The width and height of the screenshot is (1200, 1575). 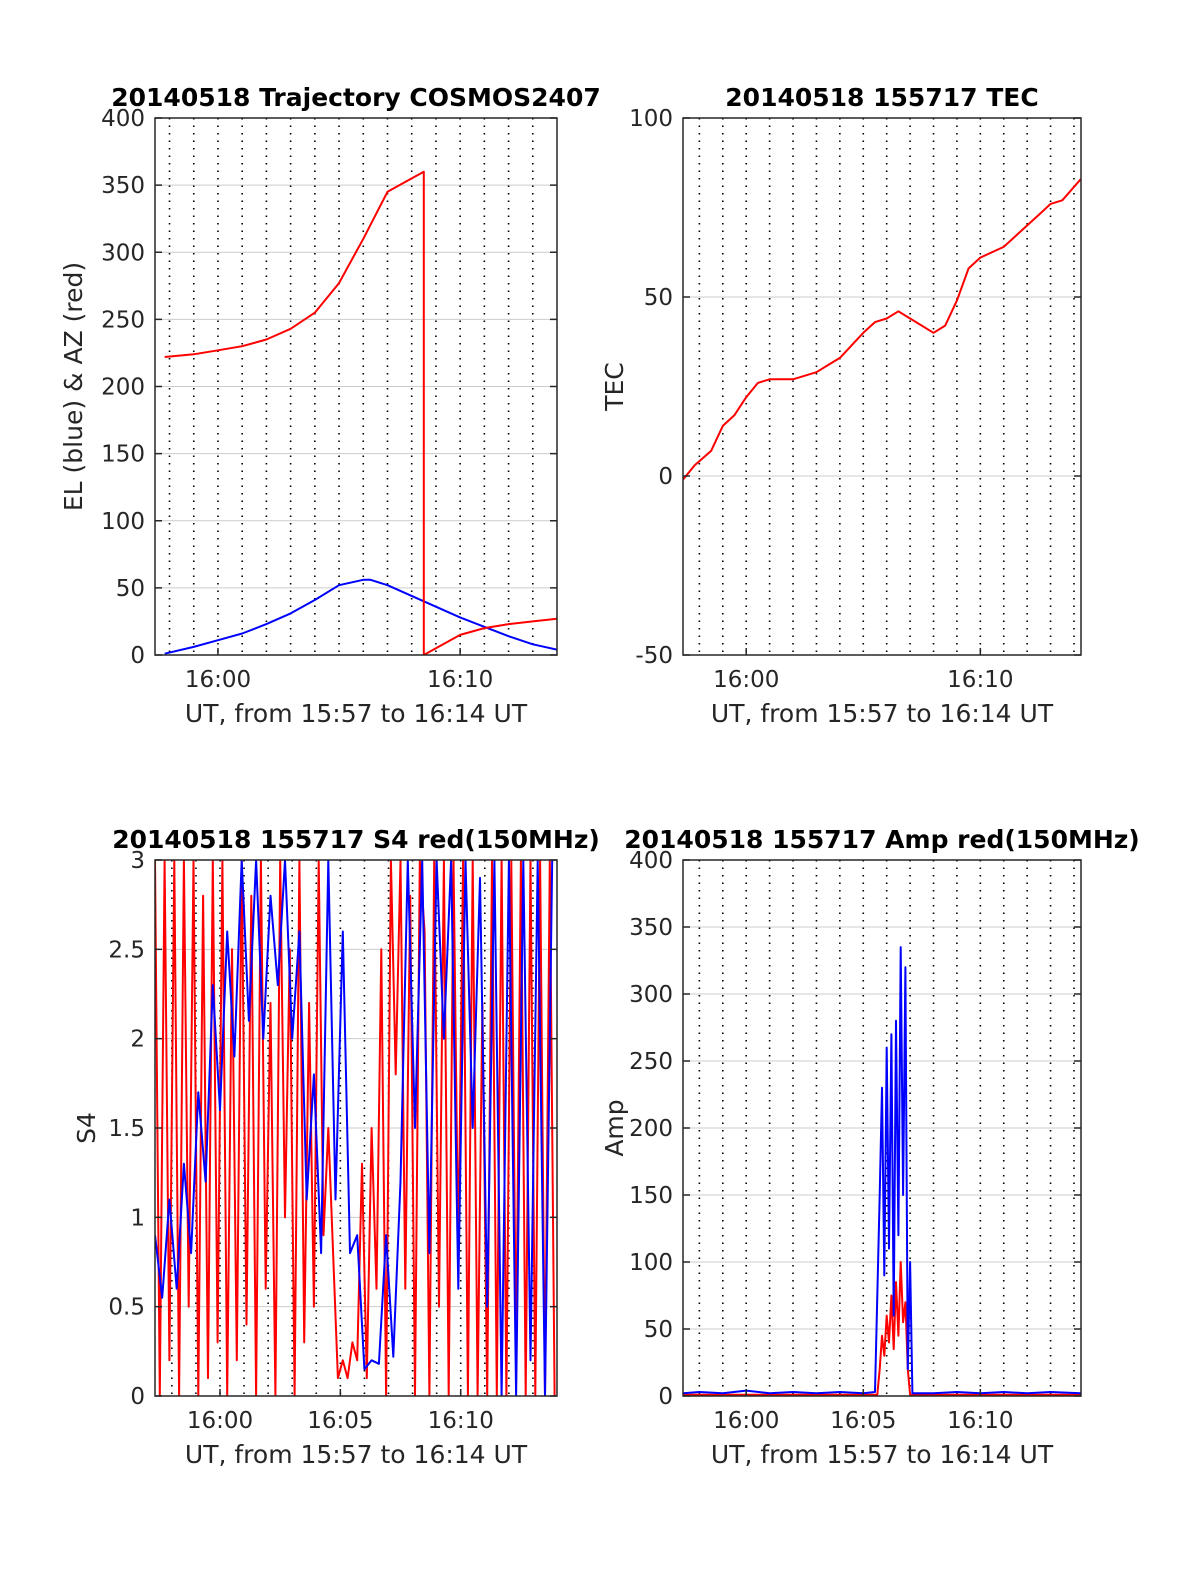 What do you see at coordinates (882, 839) in the screenshot?
I see `amp-title: 20140518 155717 Amp red(150MHz)` at bounding box center [882, 839].